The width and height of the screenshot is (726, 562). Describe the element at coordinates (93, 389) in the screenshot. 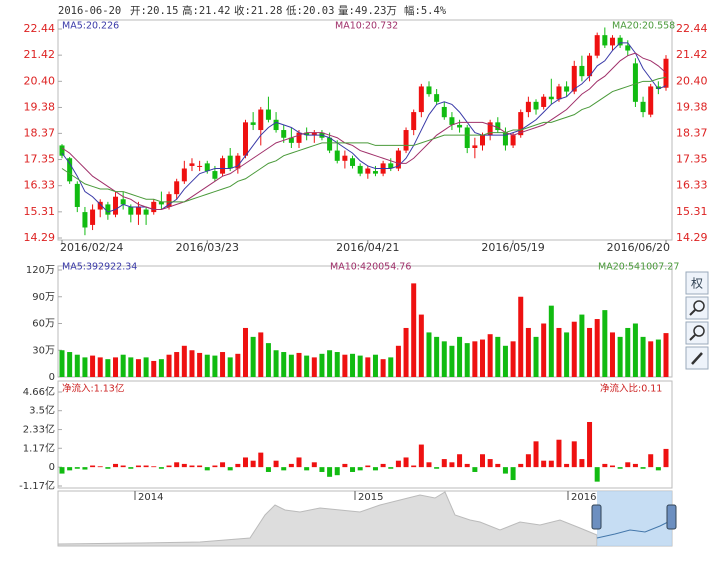

I see `legend-entry: 净流入:1.13亿` at that location.